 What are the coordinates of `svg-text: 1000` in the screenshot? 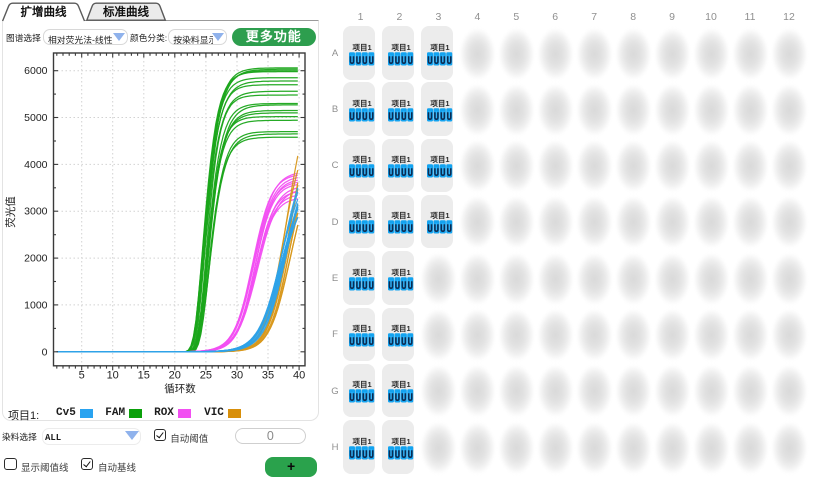 It's located at (36, 305).